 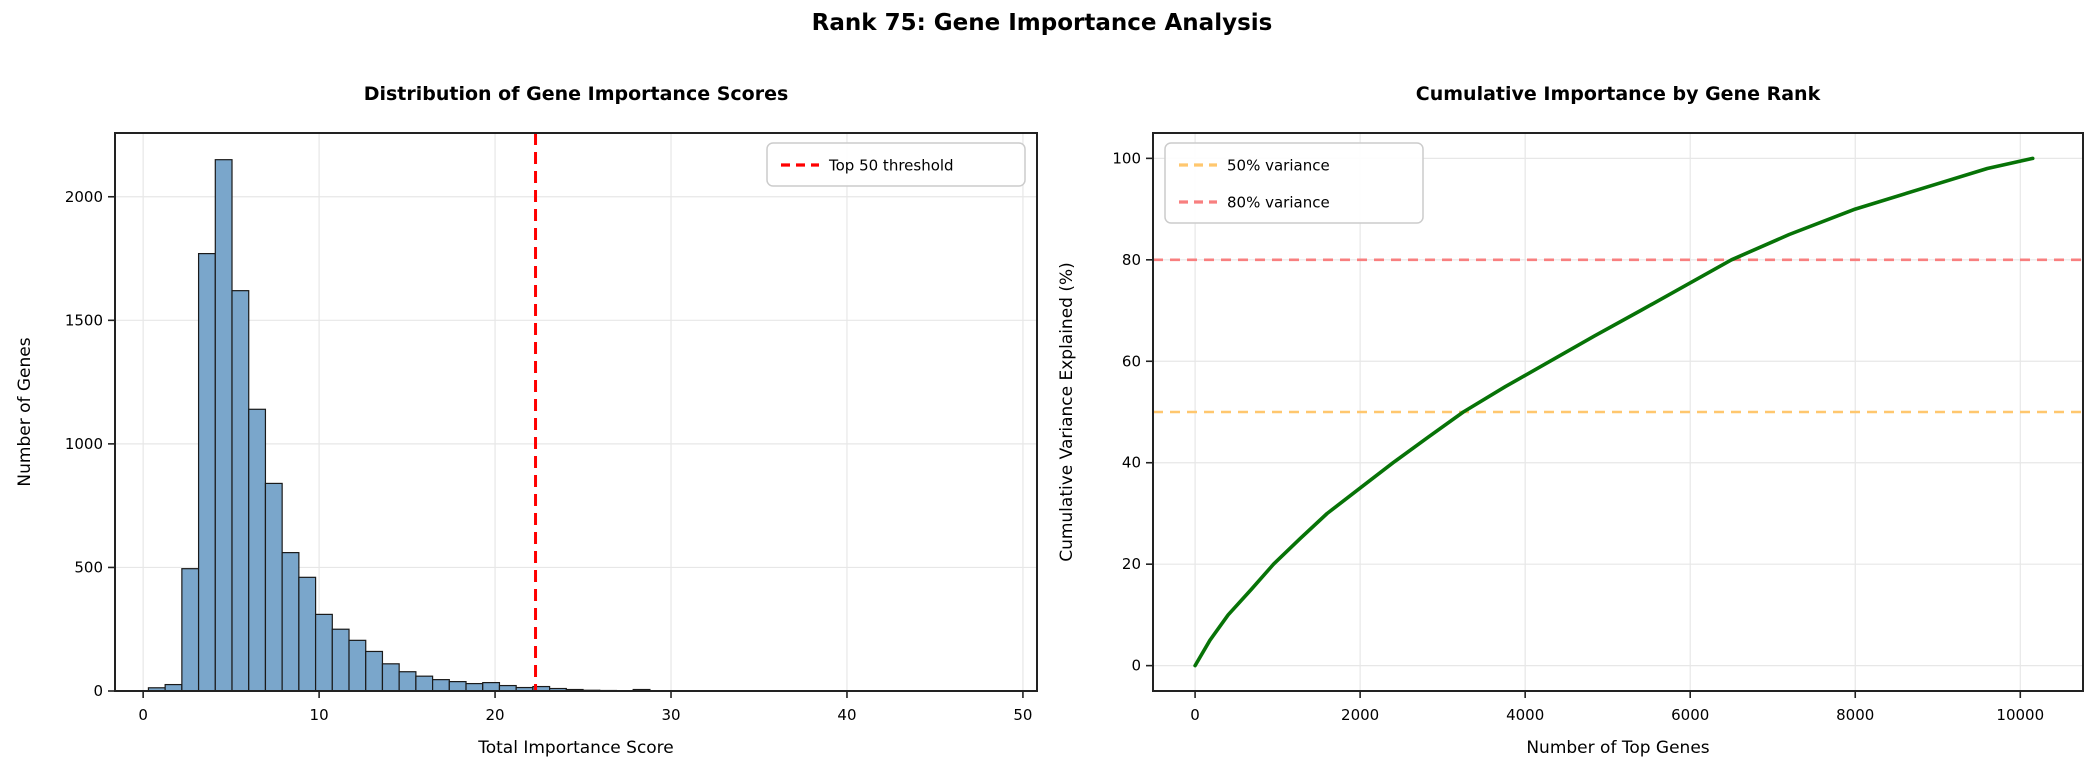 What do you see at coordinates (1618, 94) in the screenshot?
I see `subplot-title: Cumulative Importance by Gene Rank` at bounding box center [1618, 94].